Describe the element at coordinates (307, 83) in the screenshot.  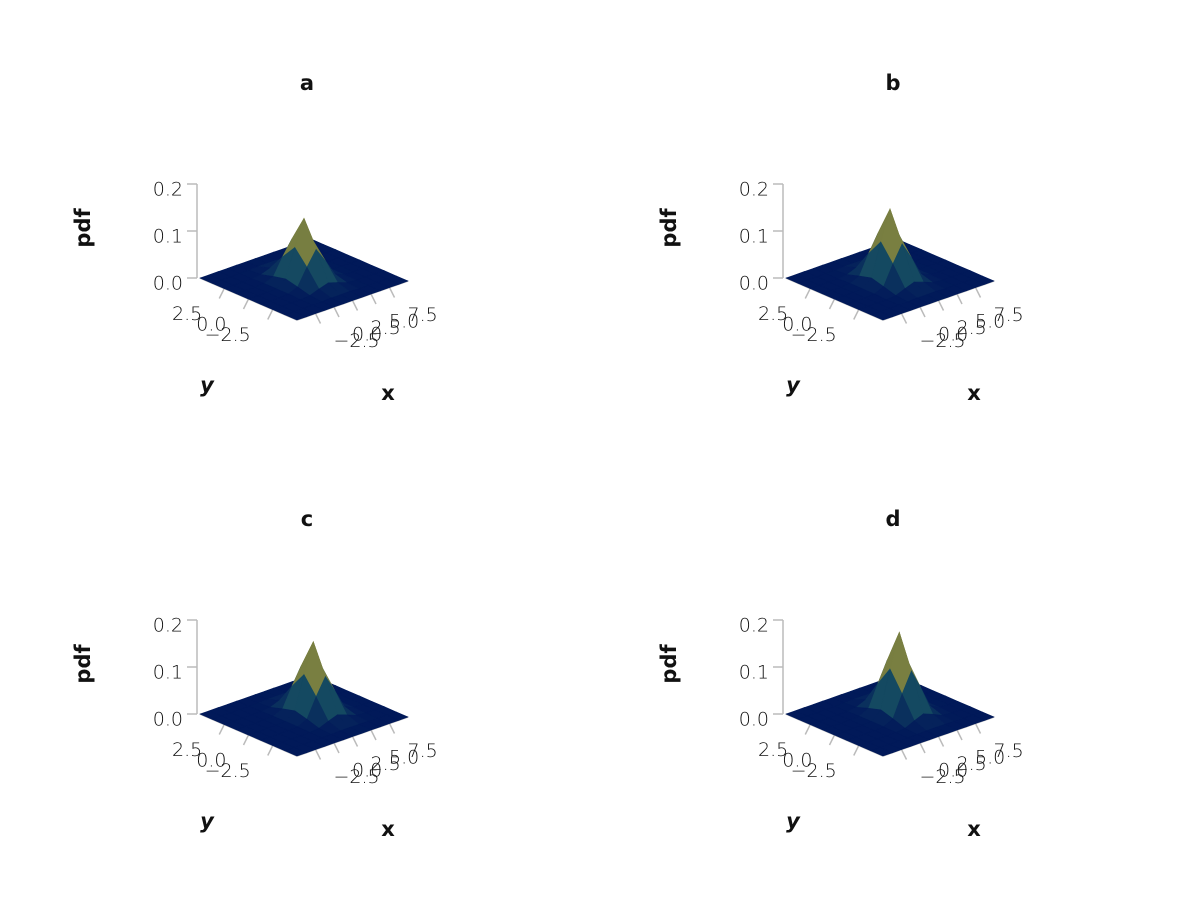
I see `chart-title: a` at that location.